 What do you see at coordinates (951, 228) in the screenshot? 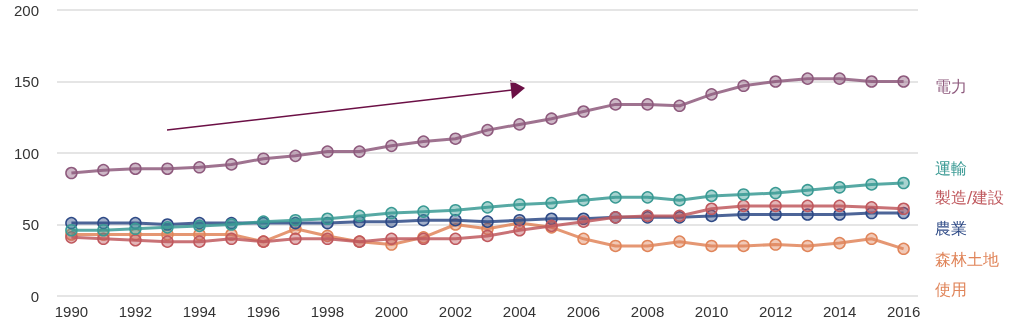
I see `series-label: 農業` at bounding box center [951, 228].